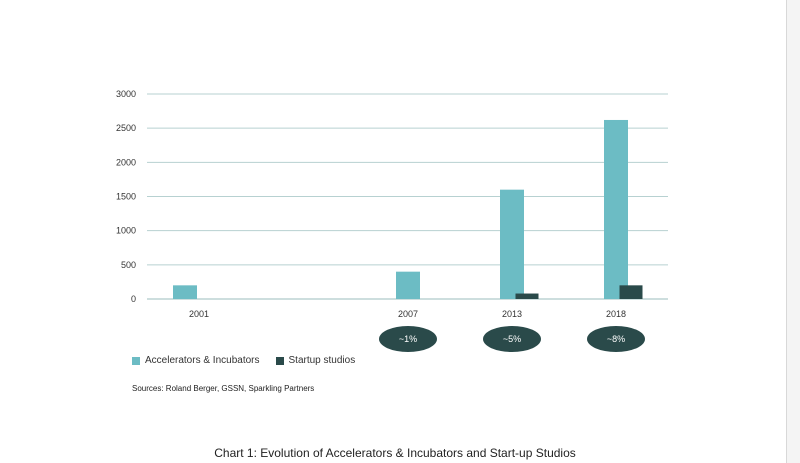  What do you see at coordinates (126, 162) in the screenshot?
I see `y-tick-label-2000: 2000` at bounding box center [126, 162].